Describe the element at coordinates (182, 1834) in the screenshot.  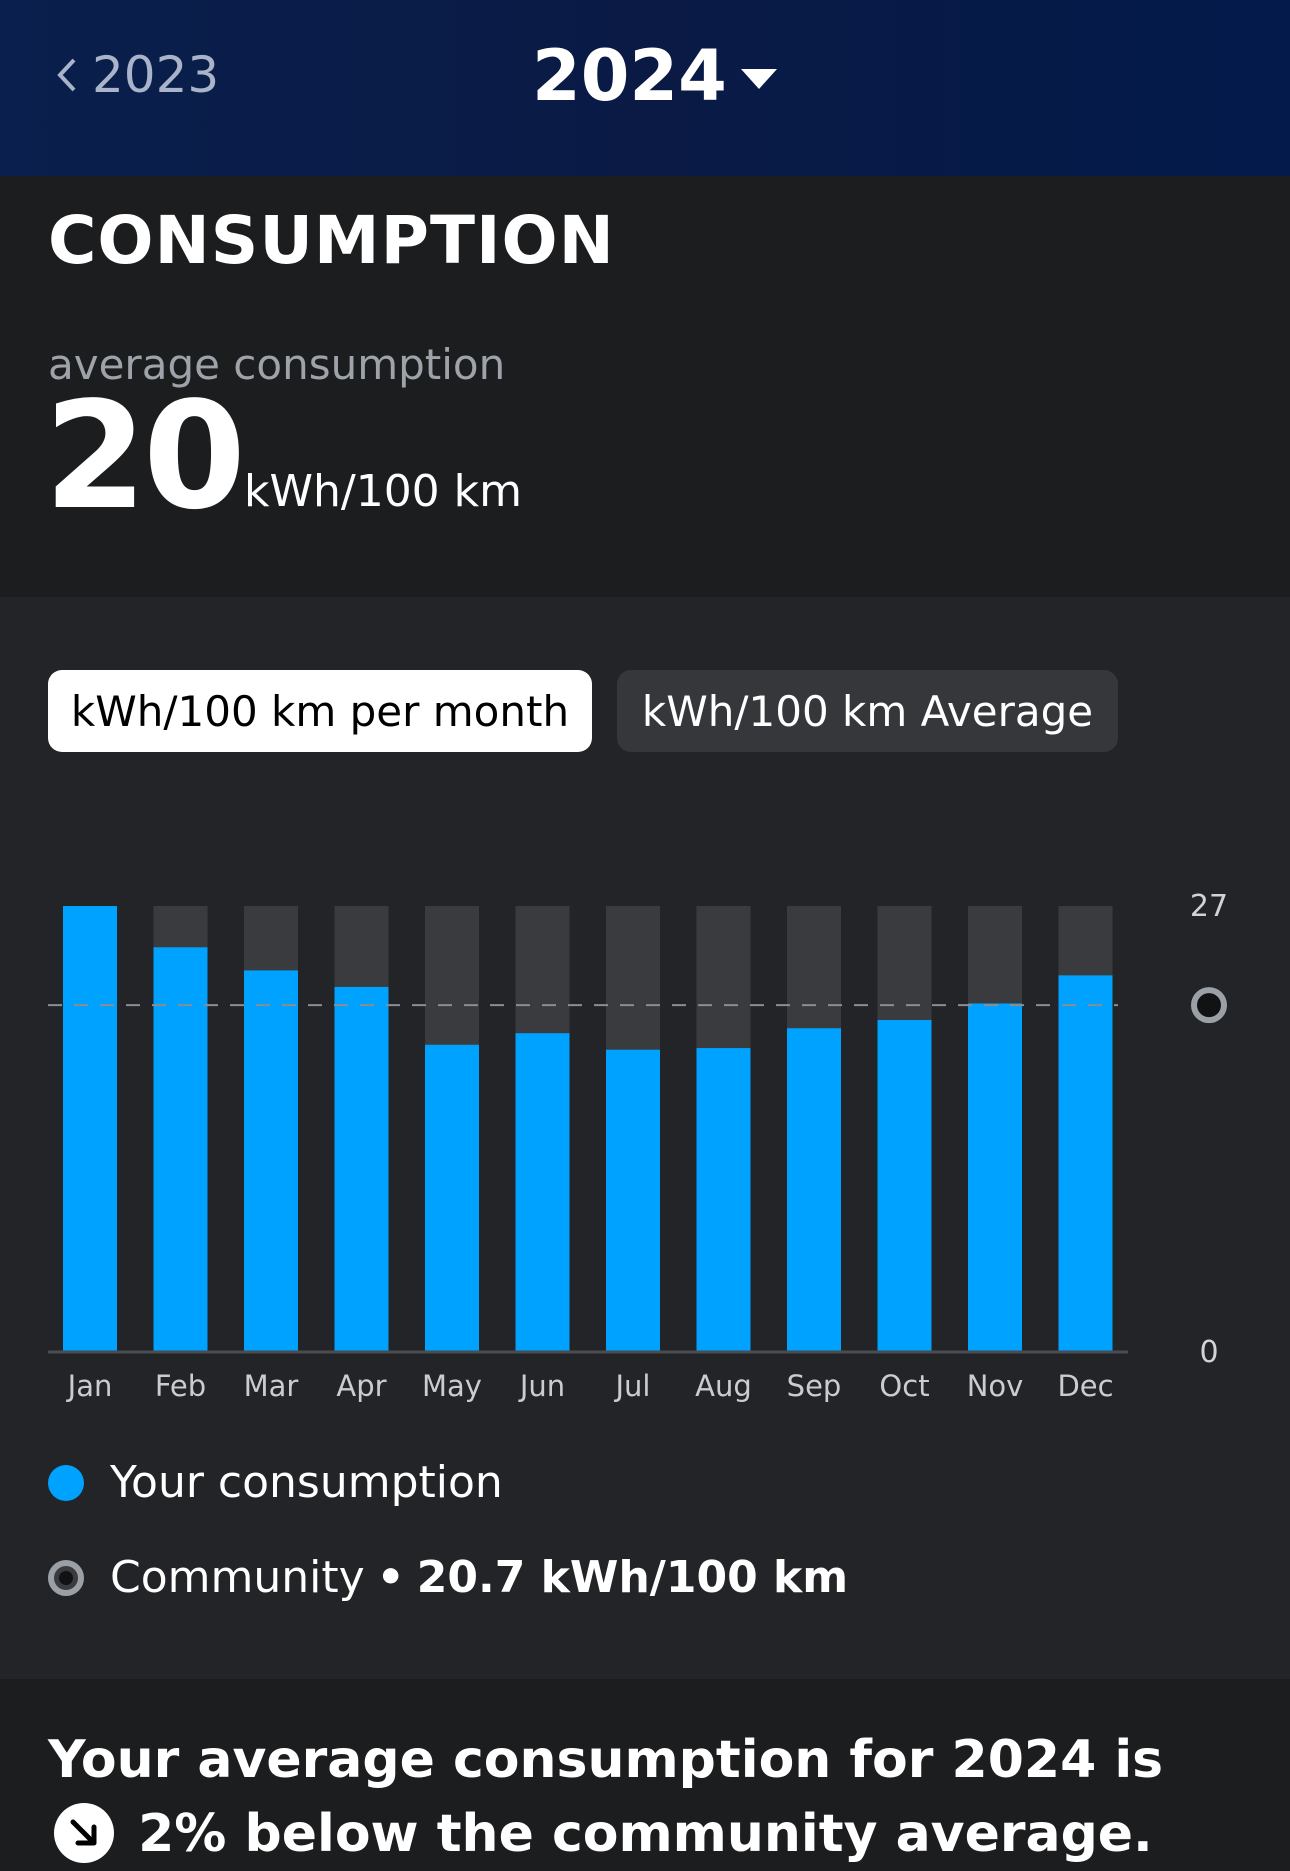
I see `comparison-percent: 2%` at that location.